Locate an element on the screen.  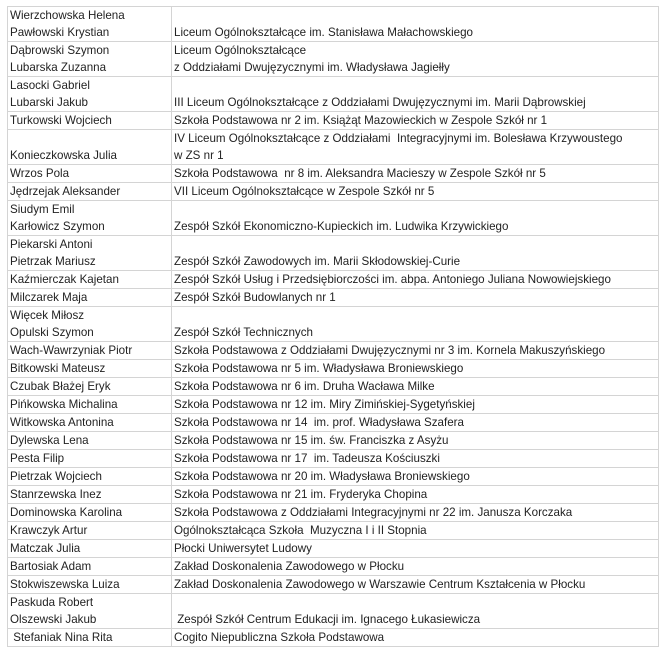
name-cell-line: Milczarek Maja is located at coordinates (49, 297).